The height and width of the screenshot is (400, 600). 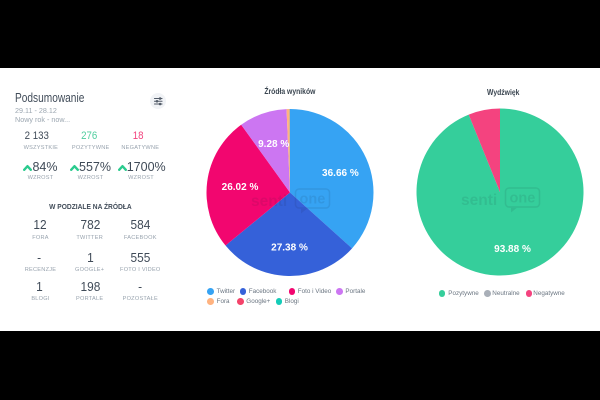 What do you see at coordinates (289, 248) in the screenshot?
I see `svg-text: 27.38 %` at bounding box center [289, 248].